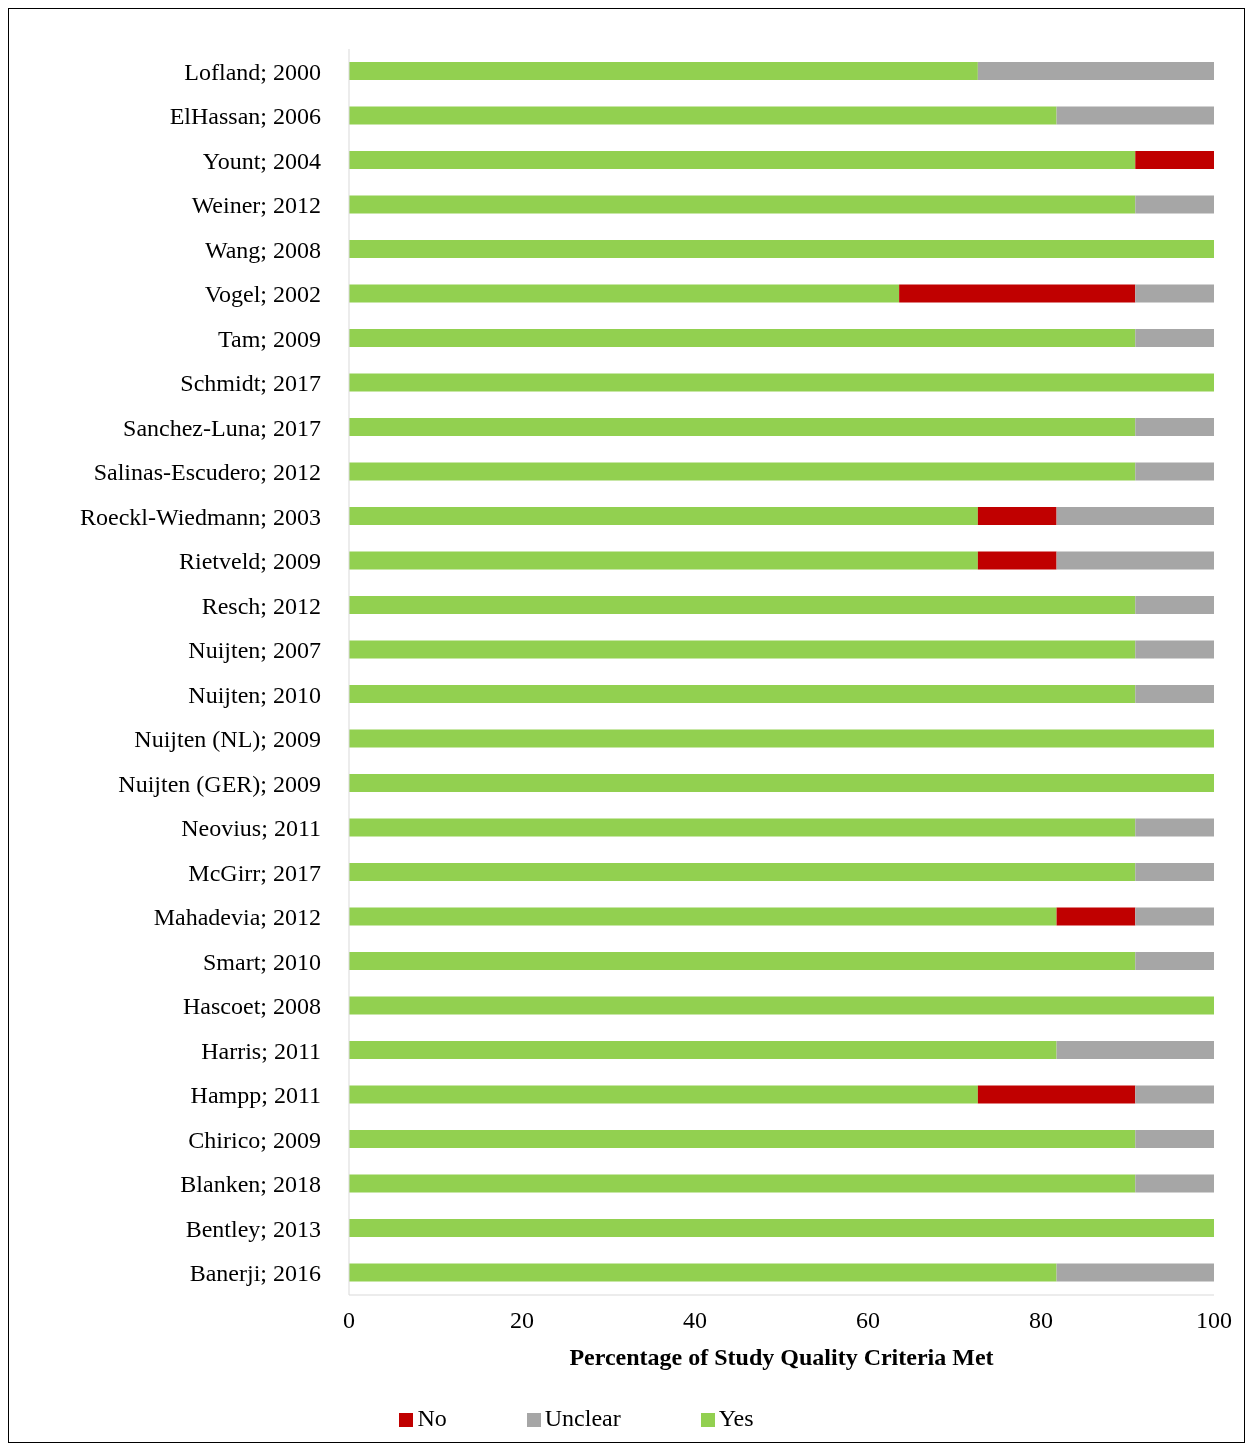 The height and width of the screenshot is (1451, 1255). I want to click on y-tick-label: Nuijten (NL); 2009, so click(227, 739).